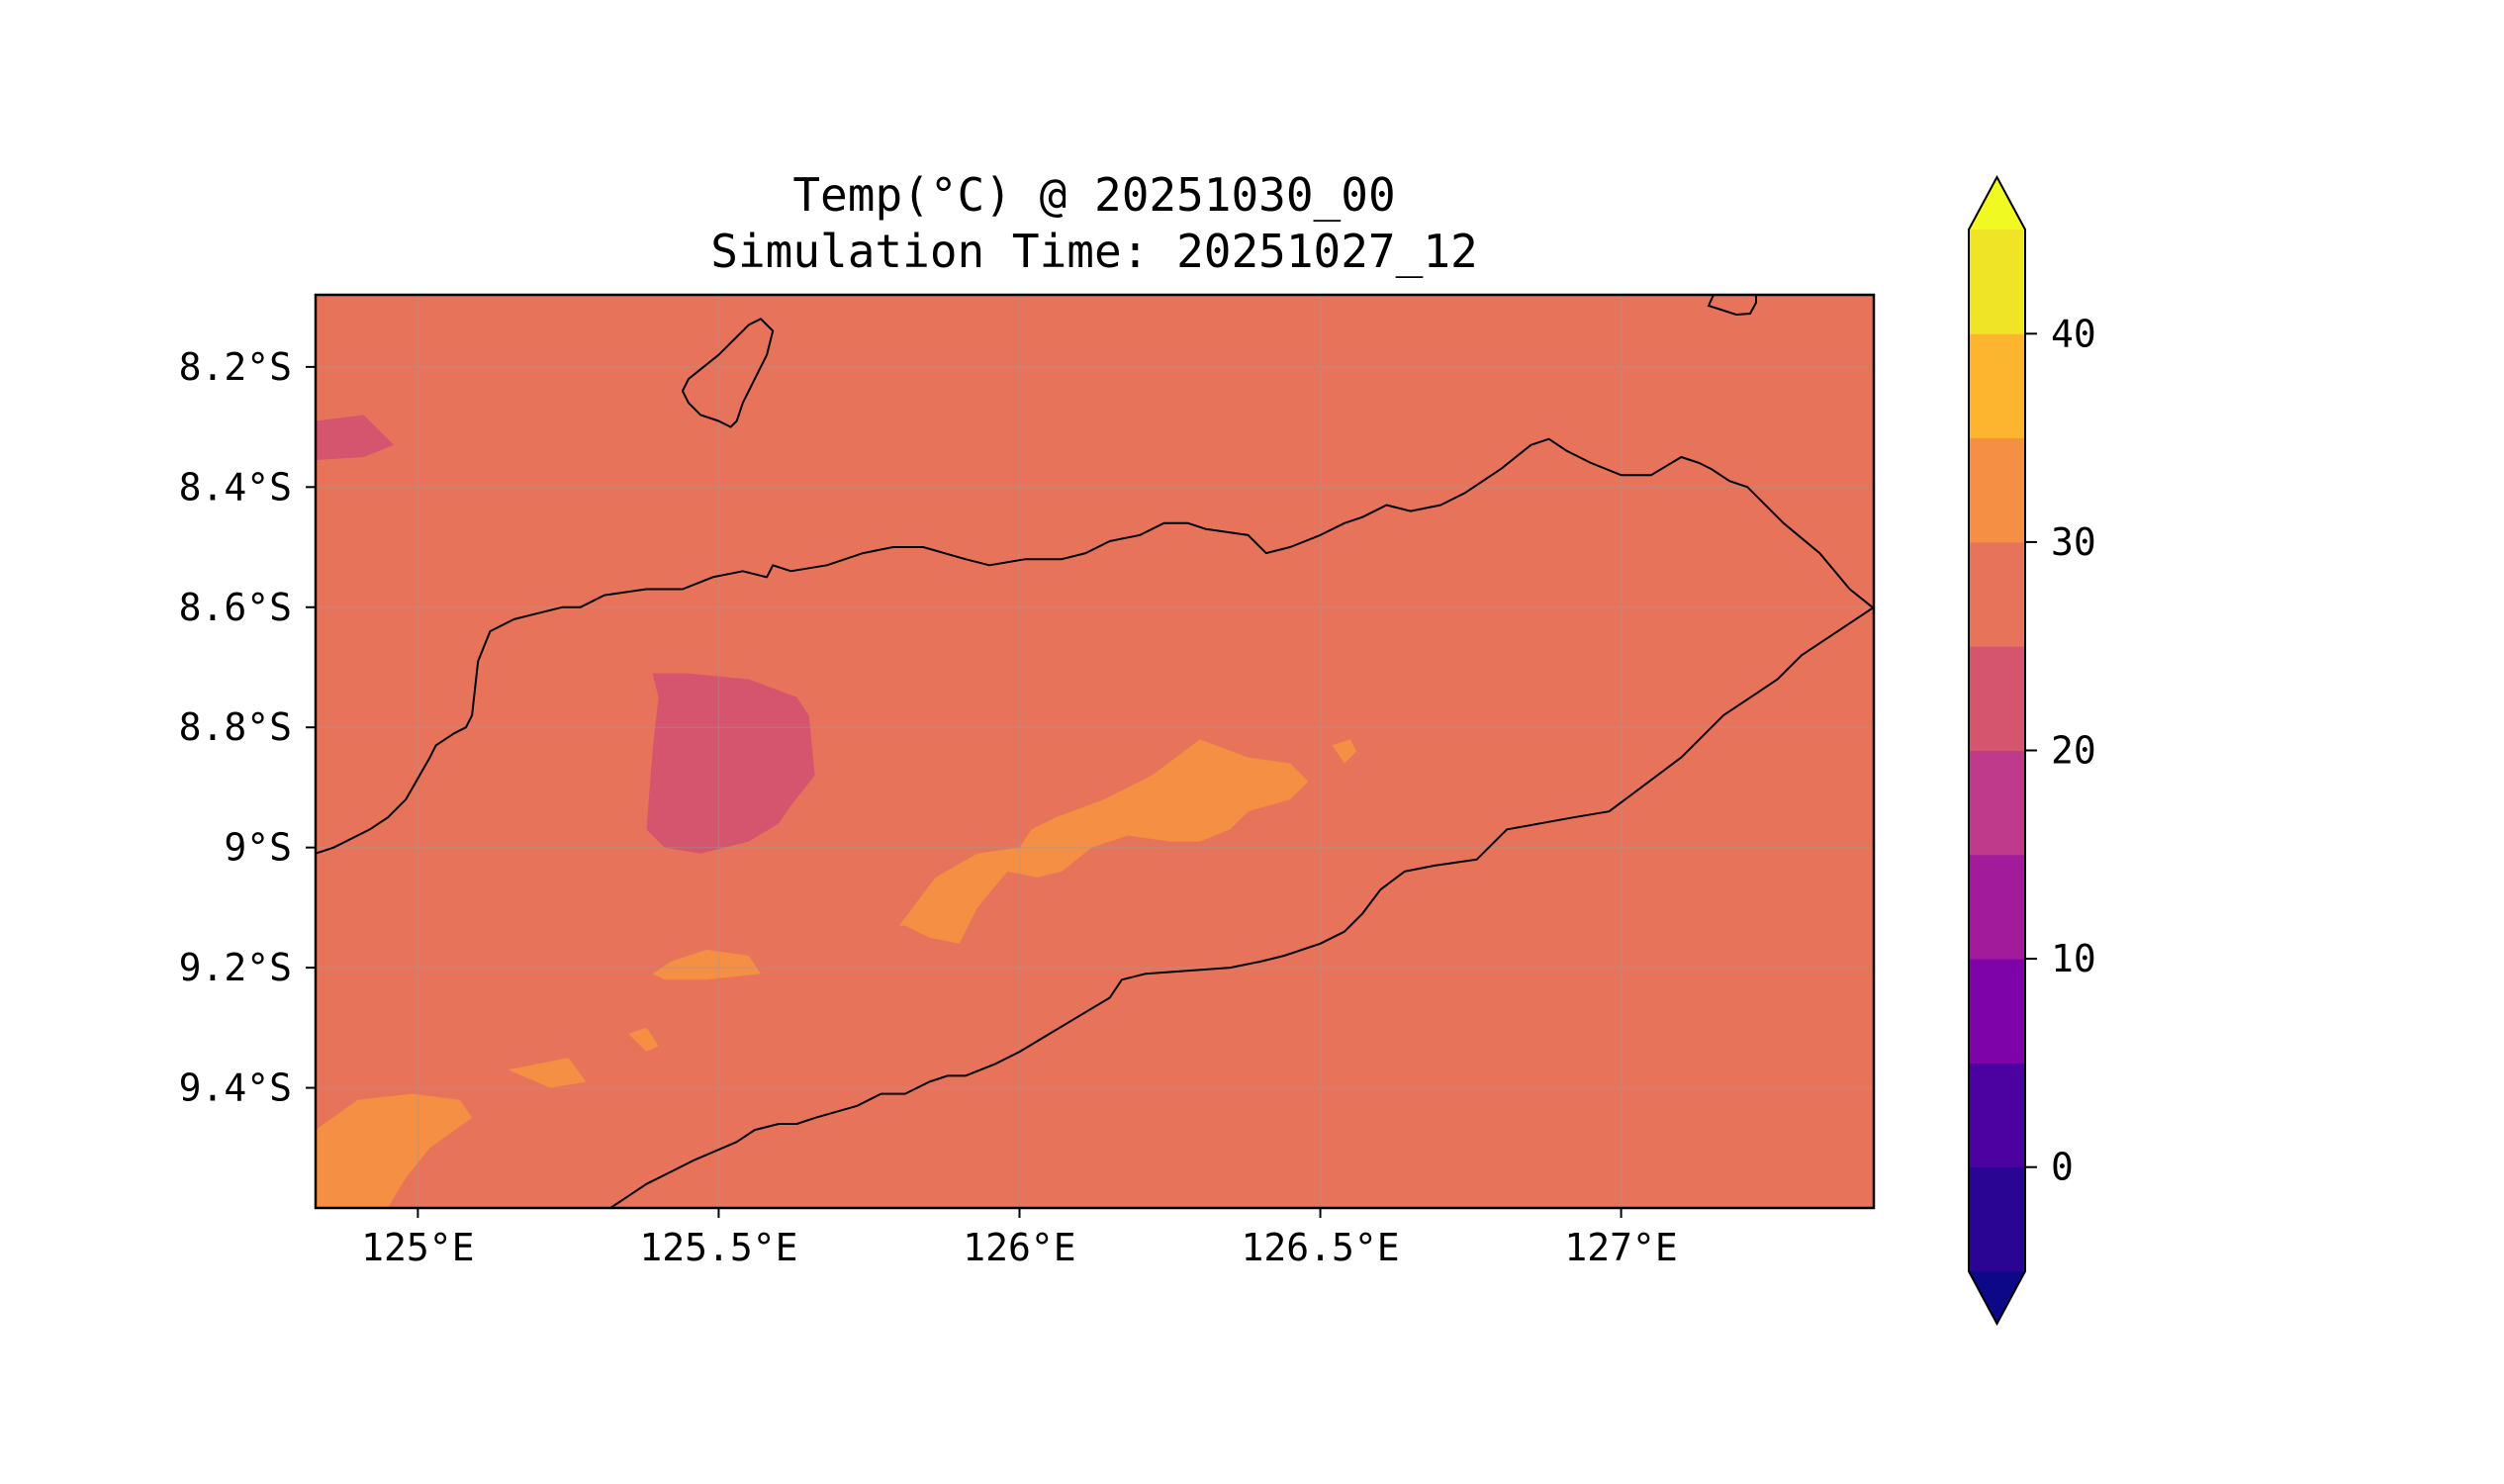 The width and height of the screenshot is (2504, 1484). Describe the element at coordinates (1094, 195) in the screenshot. I see `map-title: Temp(°C) @ 20251030_00` at that location.